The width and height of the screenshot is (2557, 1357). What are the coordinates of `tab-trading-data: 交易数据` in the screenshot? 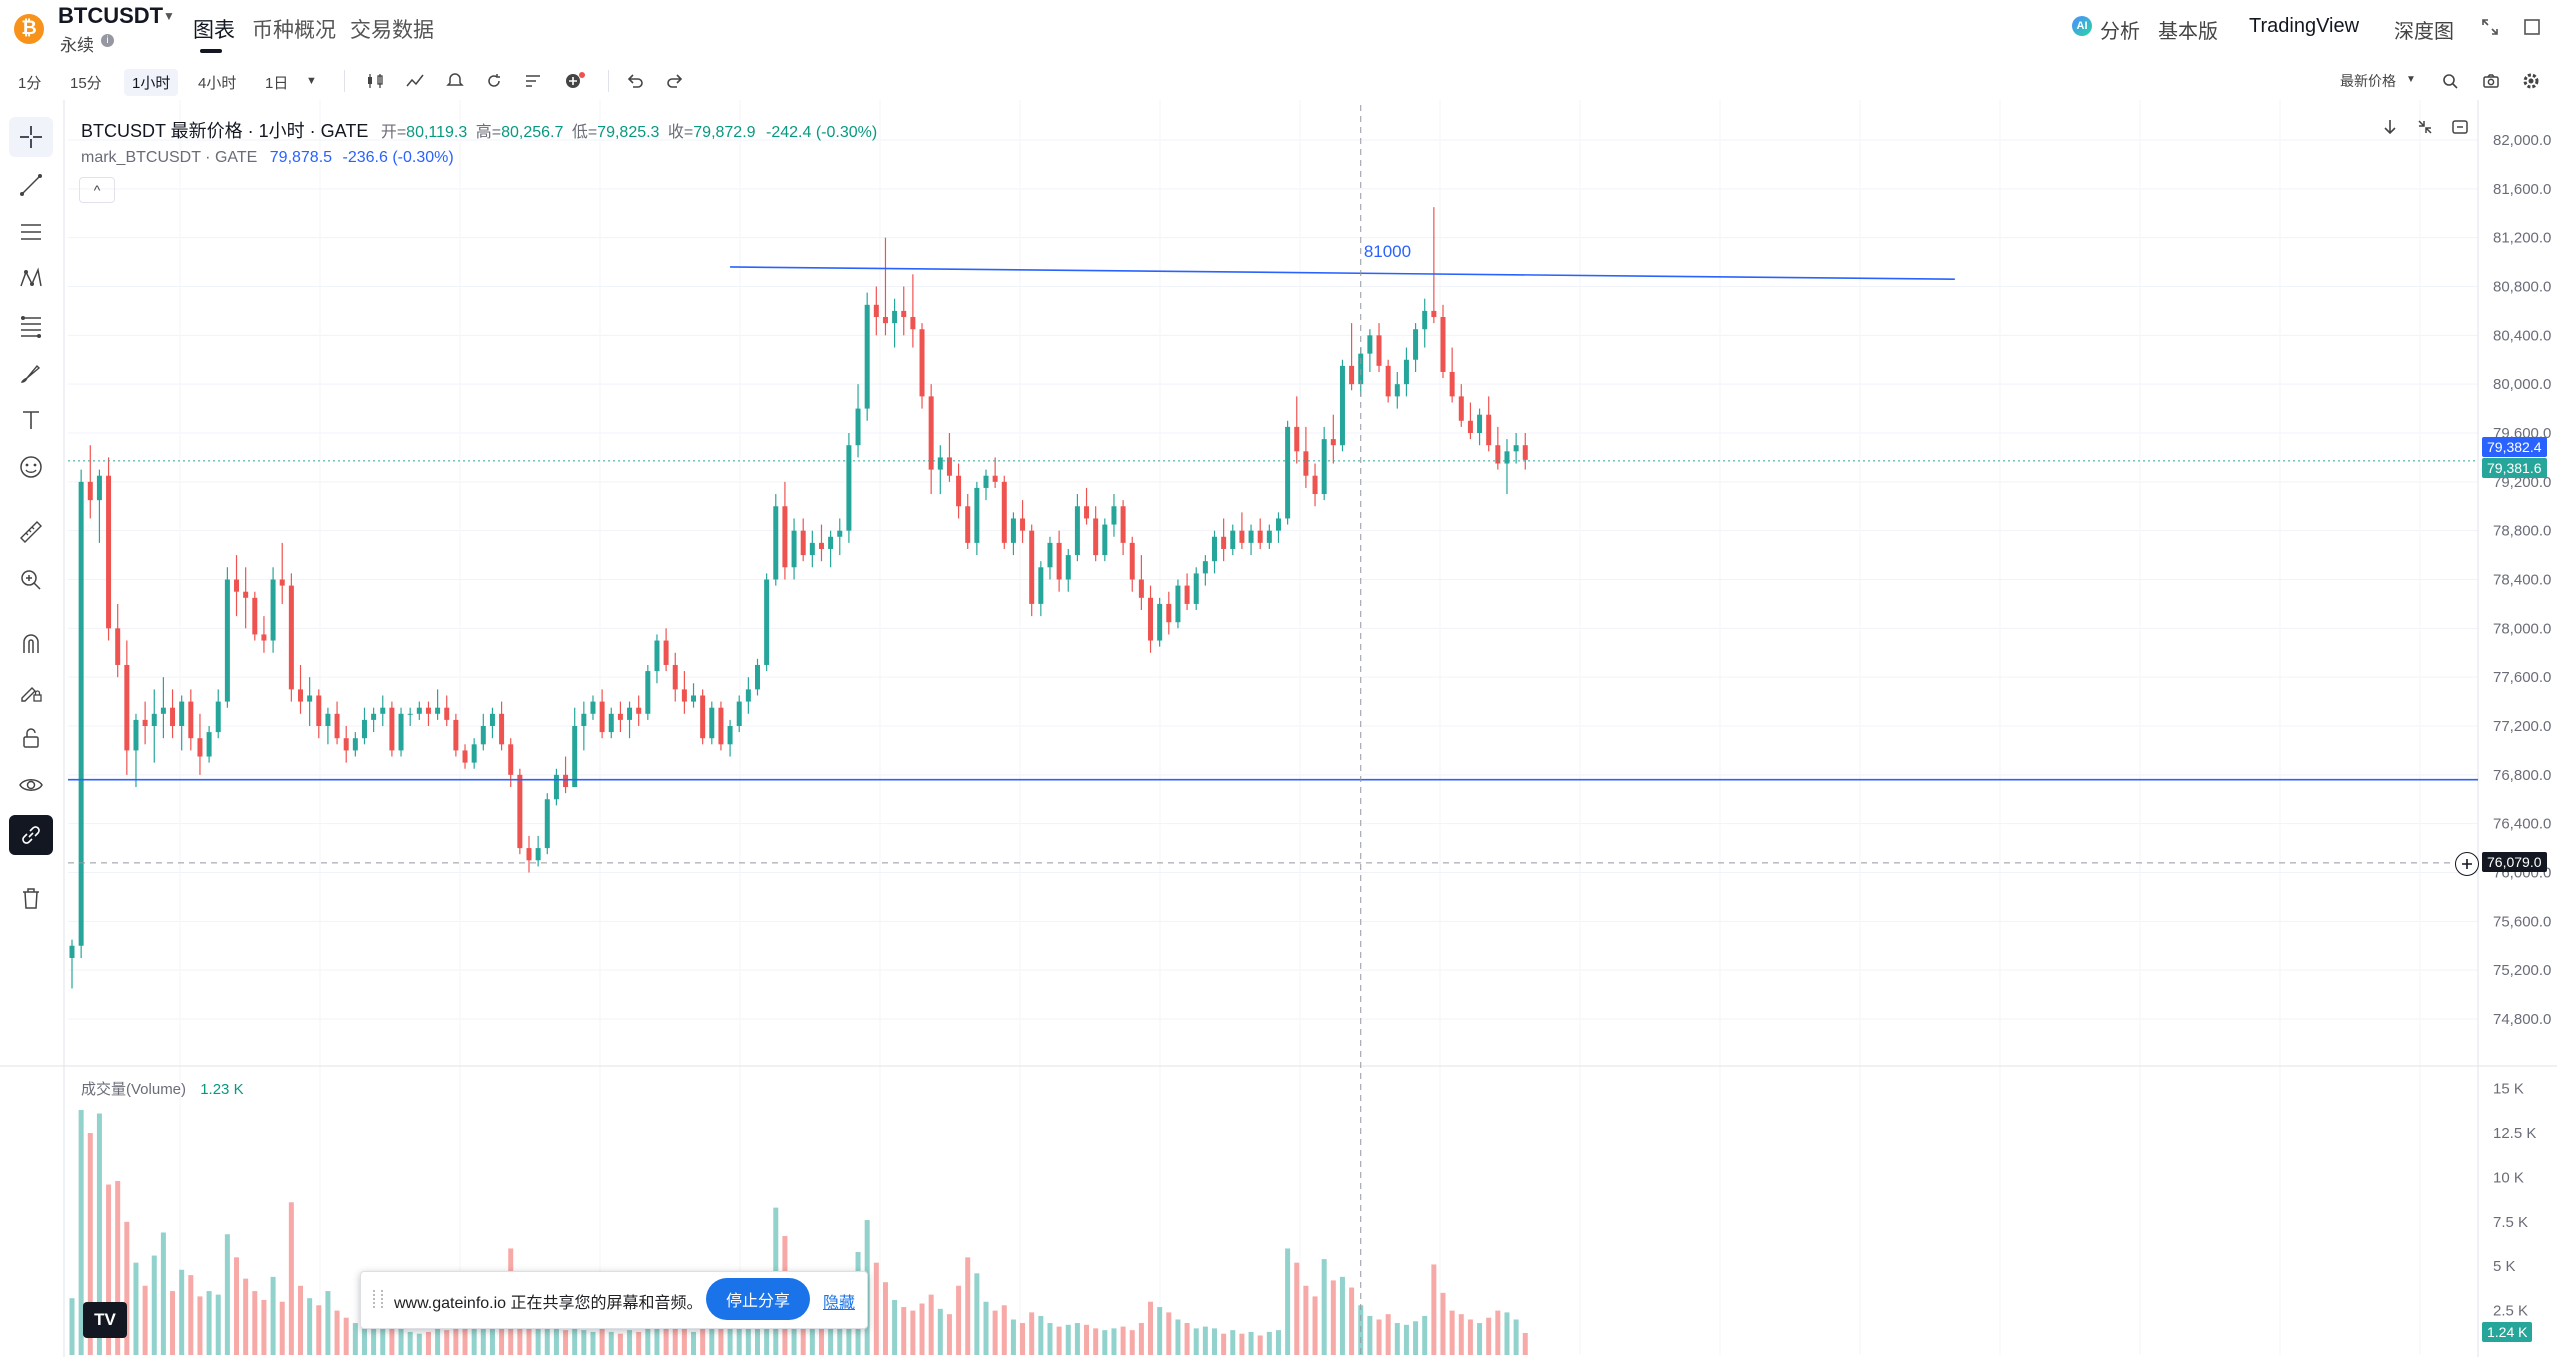 It's located at (392, 30).